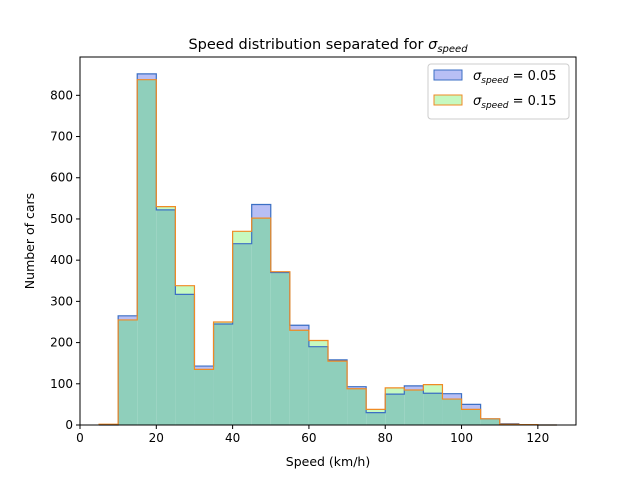 The height and width of the screenshot is (478, 640). What do you see at coordinates (61, 178) in the screenshot?
I see `y-tick-label: 600` at bounding box center [61, 178].